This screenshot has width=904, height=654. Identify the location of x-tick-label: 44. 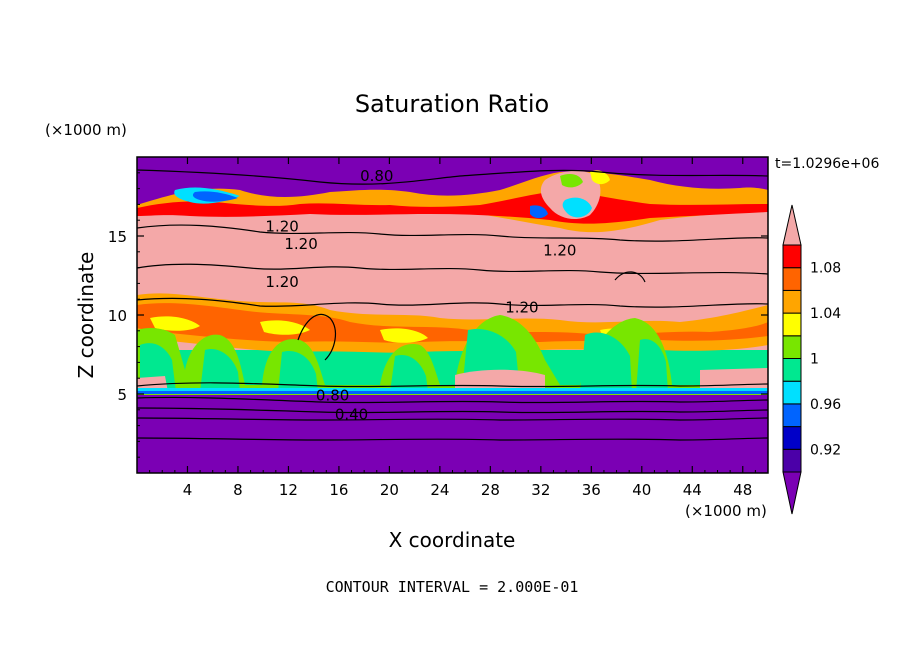
(692, 490).